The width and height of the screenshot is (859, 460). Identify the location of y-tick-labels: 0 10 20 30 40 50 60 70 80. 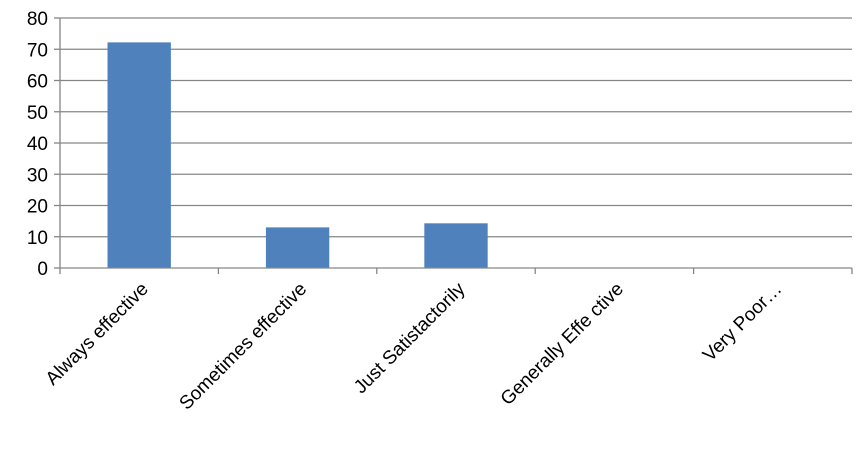
(37, 144).